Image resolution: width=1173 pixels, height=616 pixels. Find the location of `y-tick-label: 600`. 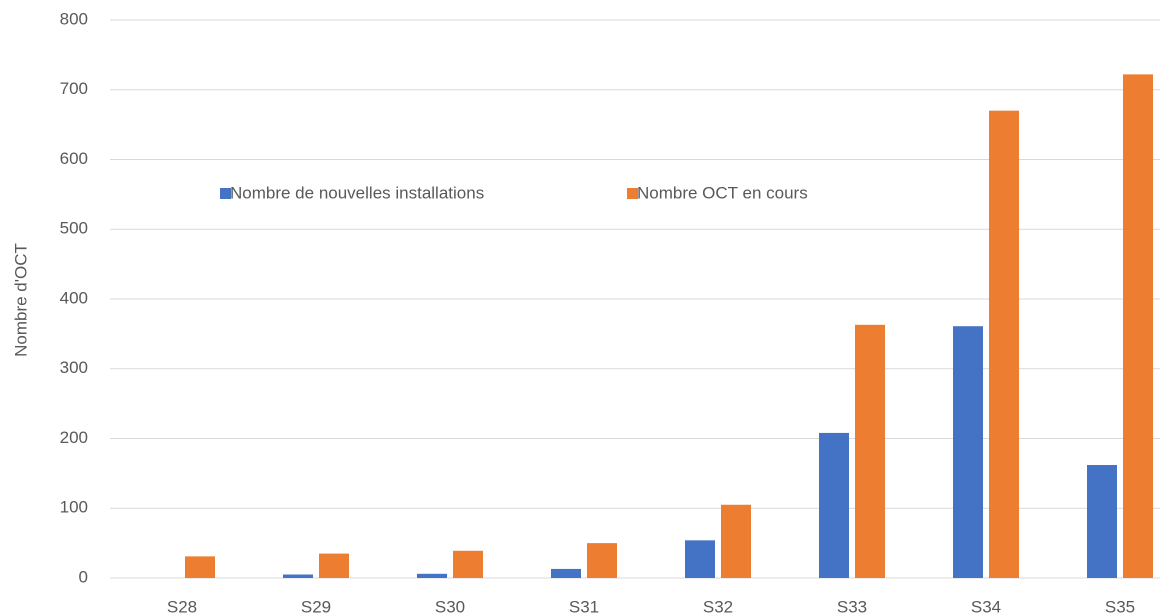

y-tick-label: 600 is located at coordinates (74, 158).